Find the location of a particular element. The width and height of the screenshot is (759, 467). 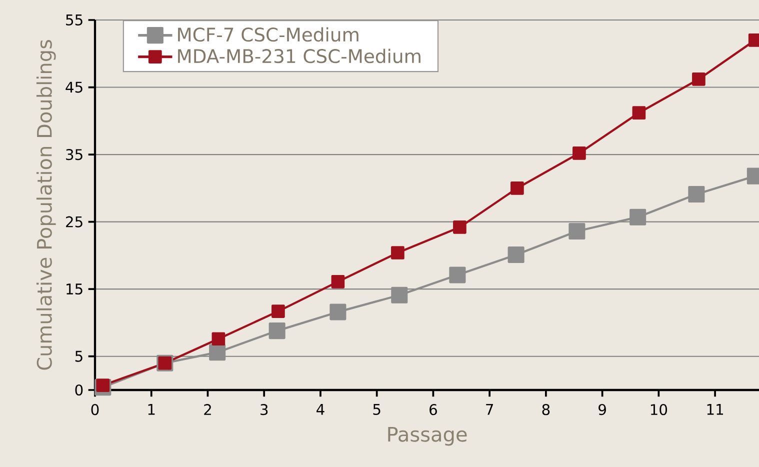

x-tick-label: 7 is located at coordinates (489, 409).